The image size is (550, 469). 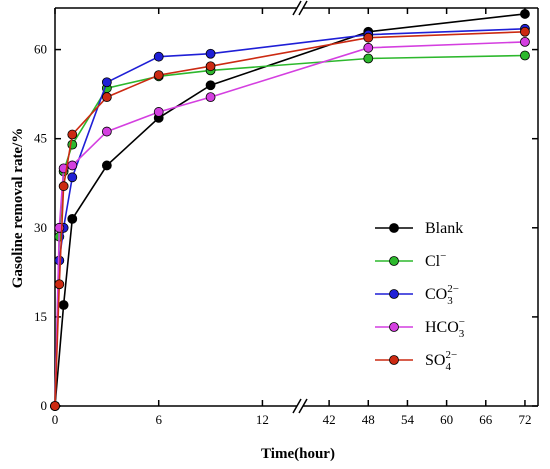 I want to click on x-tick-label: 60, so click(x=446, y=419).